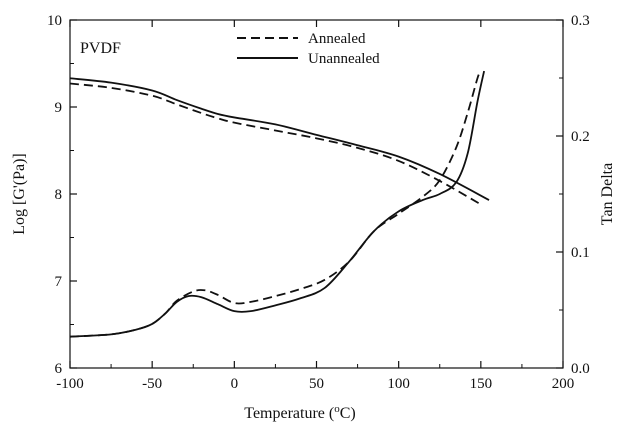  I want to click on y-tick-label: 10, so click(54, 21).